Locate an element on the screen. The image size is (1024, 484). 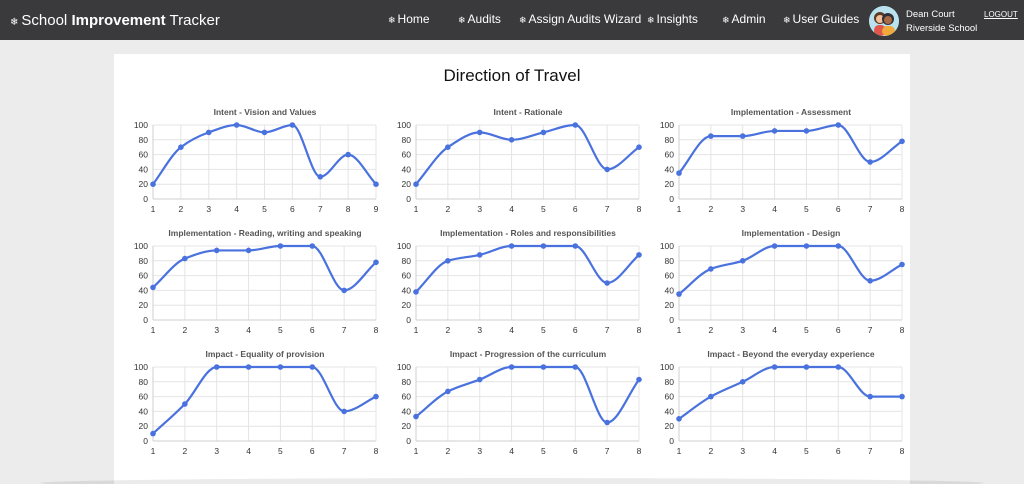
logout-link: LOGOUT is located at coordinates (1001, 14).